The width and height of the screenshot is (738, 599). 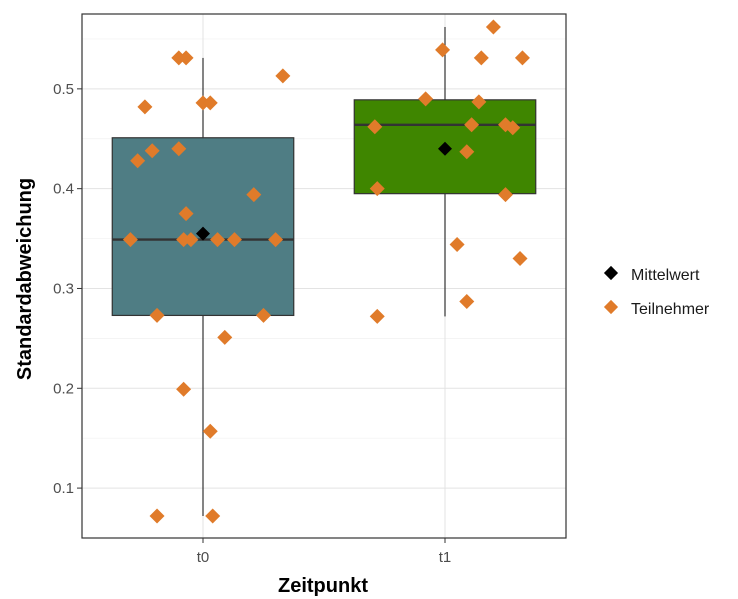 What do you see at coordinates (203, 557) in the screenshot?
I see `x-tick-label: t0` at bounding box center [203, 557].